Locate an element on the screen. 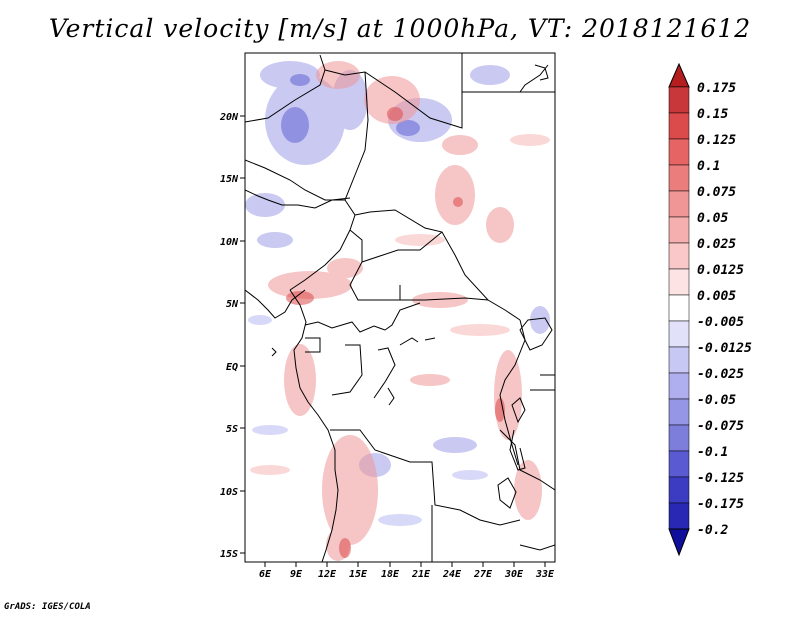 The image size is (800, 618). lat-label: EQ is located at coordinates (232, 367).